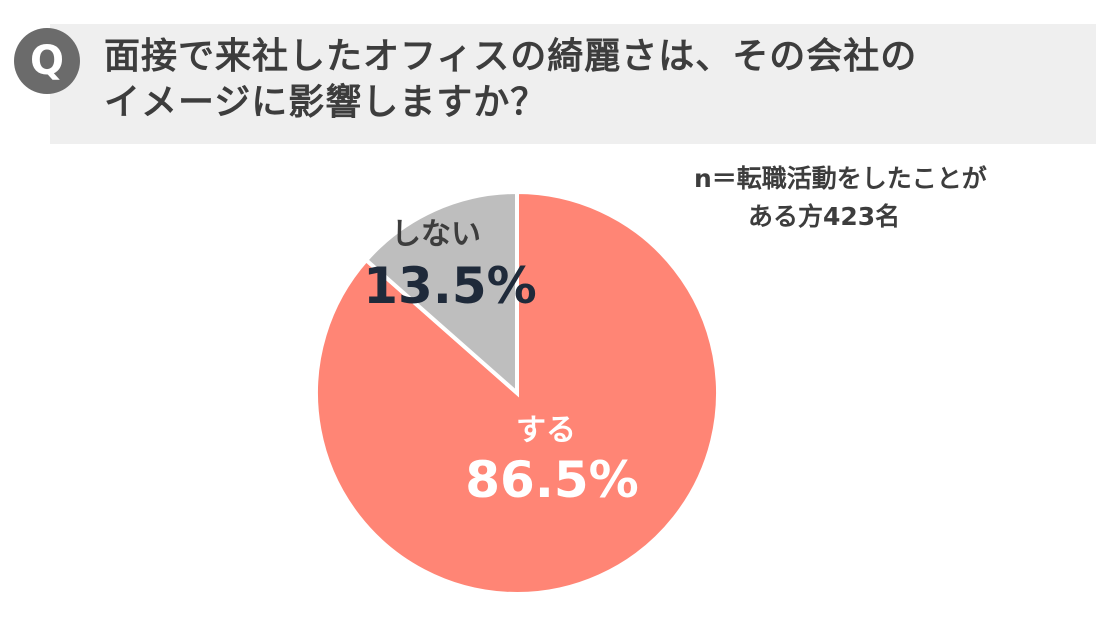  Describe the element at coordinates (594, 80) in the screenshot. I see `question-title: 面接で来社したオフィスの綺麗さは、その会社の イメージに影響しますか？` at that location.